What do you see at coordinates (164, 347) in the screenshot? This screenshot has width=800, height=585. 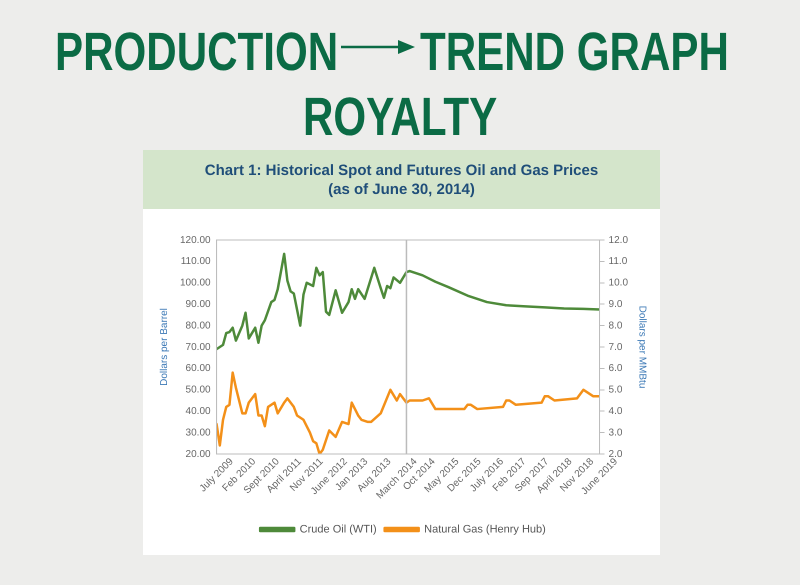 I see `y-axis-title: Dollars per Barrel` at bounding box center [164, 347].